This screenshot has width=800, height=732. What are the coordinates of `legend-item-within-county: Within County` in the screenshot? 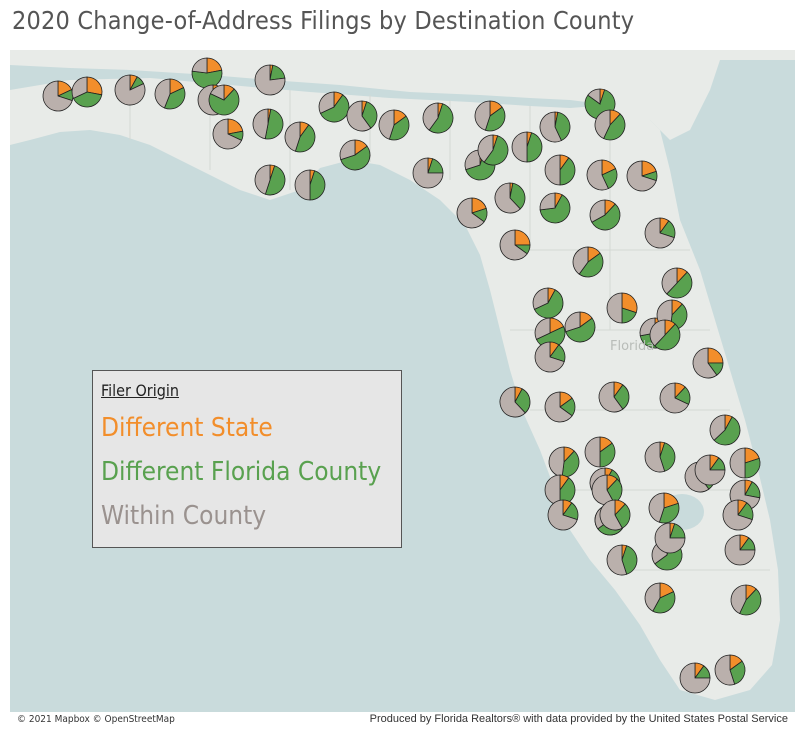 It's located at (184, 516).